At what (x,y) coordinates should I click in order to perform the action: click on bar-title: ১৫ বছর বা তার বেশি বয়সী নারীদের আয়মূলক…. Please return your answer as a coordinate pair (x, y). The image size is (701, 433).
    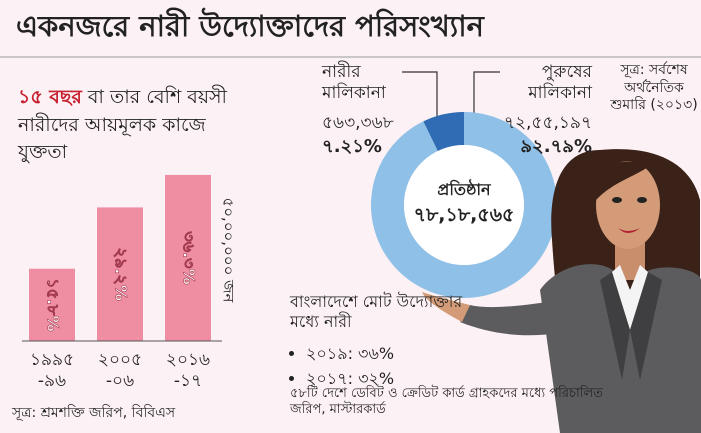
    Looking at the image, I should click on (130, 125).